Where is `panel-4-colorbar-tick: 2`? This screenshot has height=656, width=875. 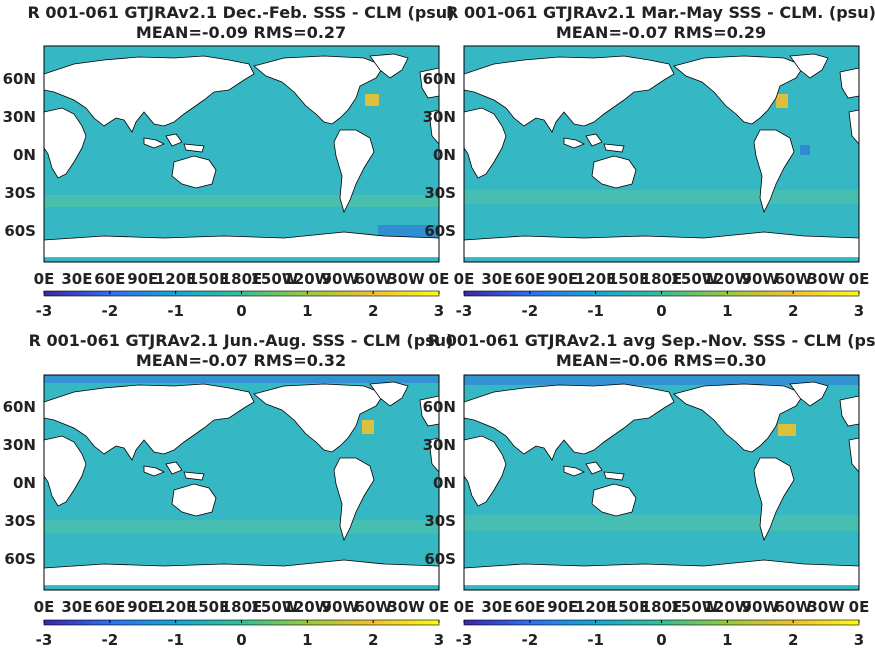
panel-4-colorbar-tick: 2 is located at coordinates (793, 640).